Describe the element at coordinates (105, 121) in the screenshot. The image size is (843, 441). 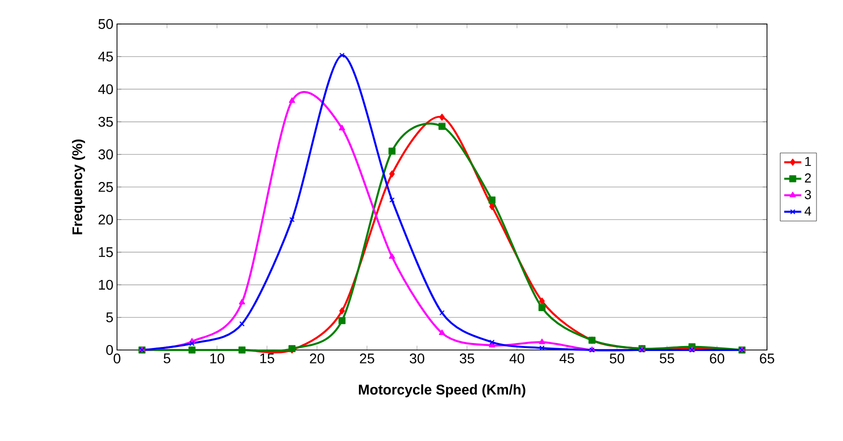
I see `y-tick-label: 35` at that location.